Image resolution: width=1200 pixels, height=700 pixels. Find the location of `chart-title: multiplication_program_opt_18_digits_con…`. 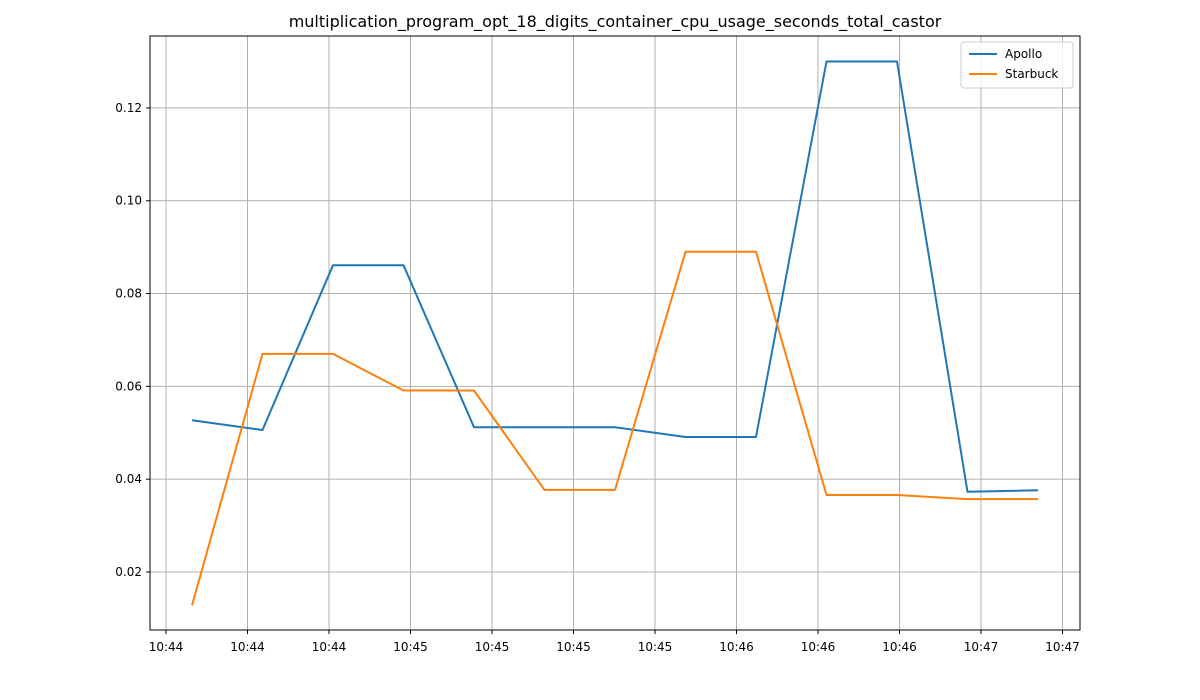

chart-title: multiplication_program_opt_18_digits_con… is located at coordinates (615, 22).